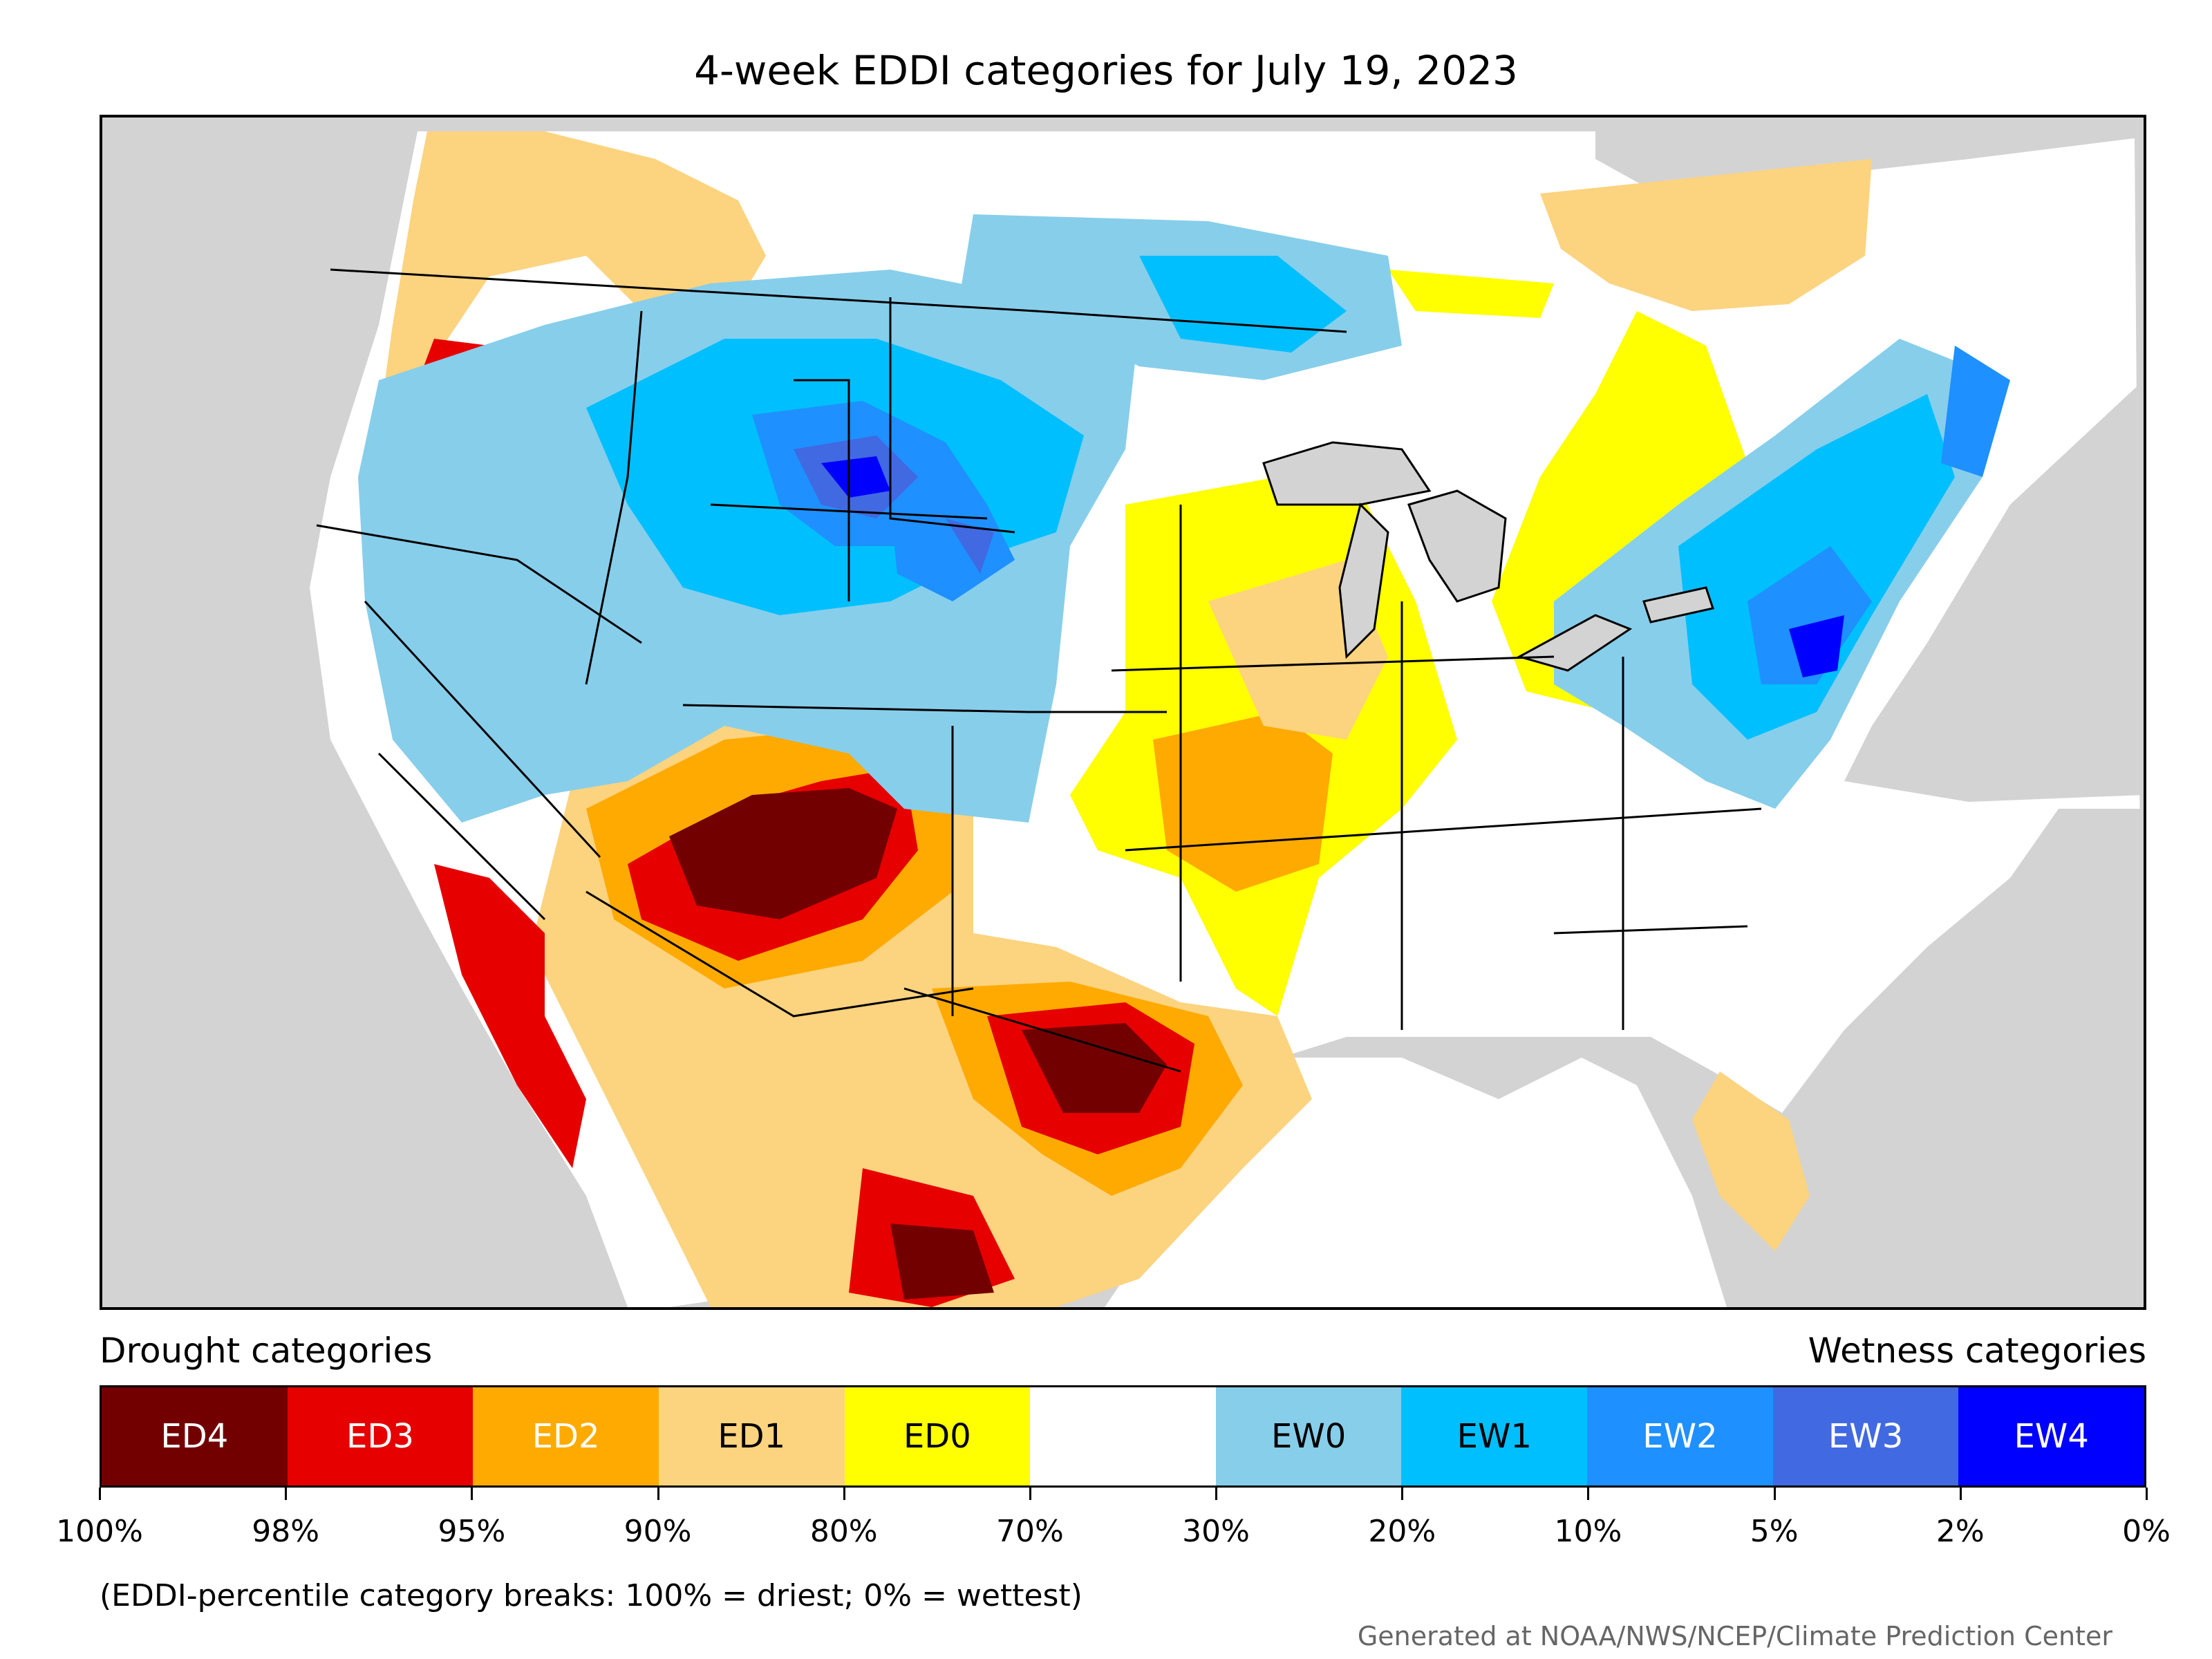 The width and height of the screenshot is (2212, 1659). Describe the element at coordinates (658, 1531) in the screenshot. I see `colorbar-tick-label: 90%` at that location.